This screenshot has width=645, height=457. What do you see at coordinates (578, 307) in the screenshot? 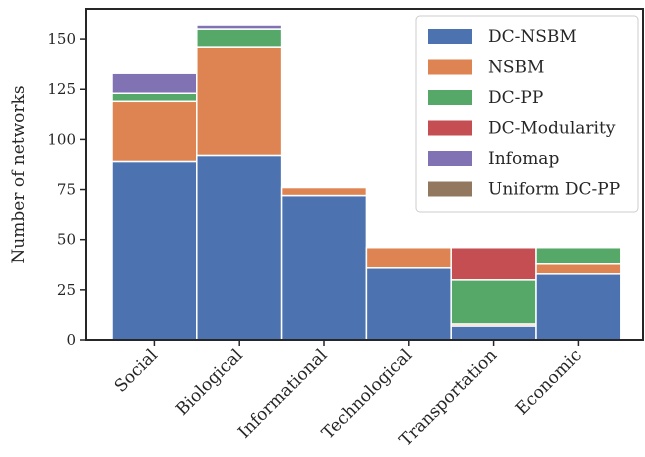
I see `bar-economic-dc-nsbm` at bounding box center [578, 307].